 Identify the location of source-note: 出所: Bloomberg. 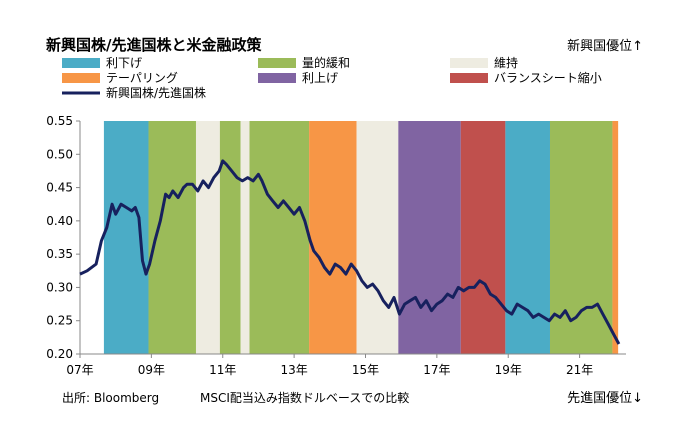
(110, 398).